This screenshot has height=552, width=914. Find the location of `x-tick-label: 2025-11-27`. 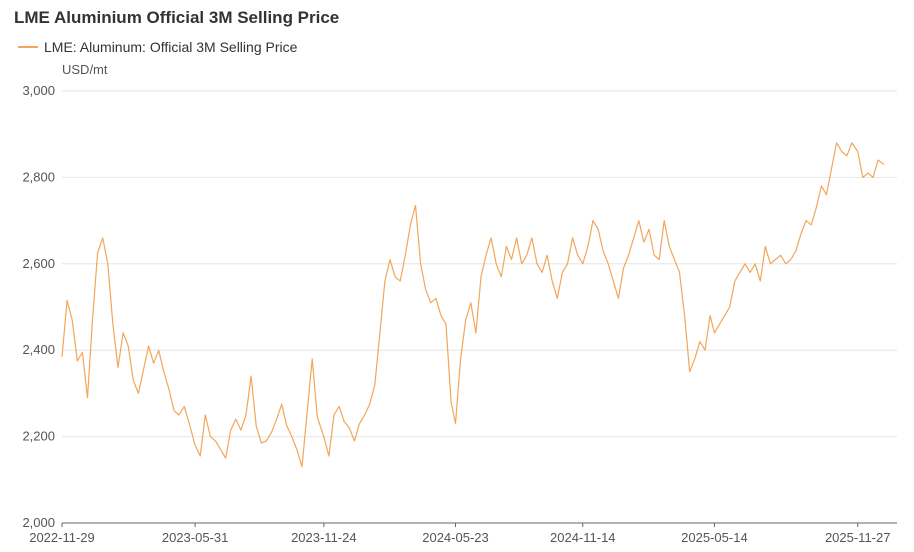

x-tick-label: 2025-11-27 is located at coordinates (858, 537).